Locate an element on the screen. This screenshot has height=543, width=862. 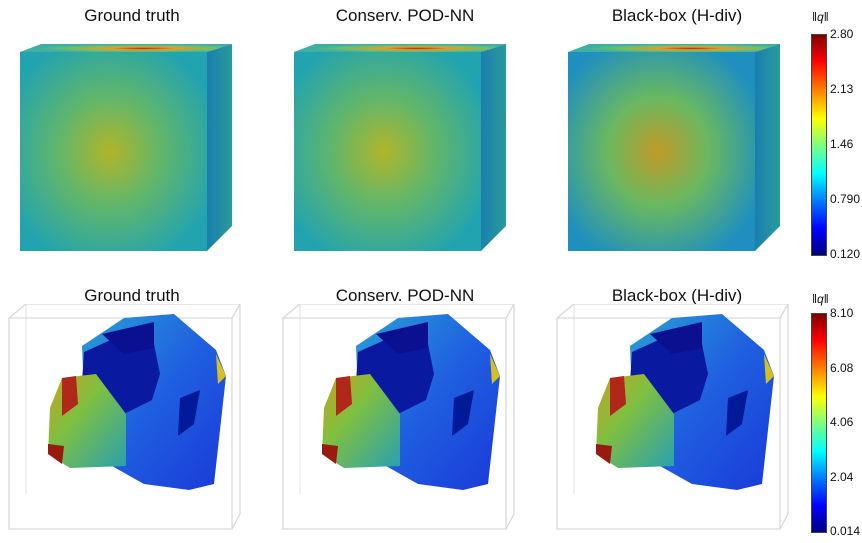
panel-title-r2c1: Ground truth is located at coordinates (132, 295).